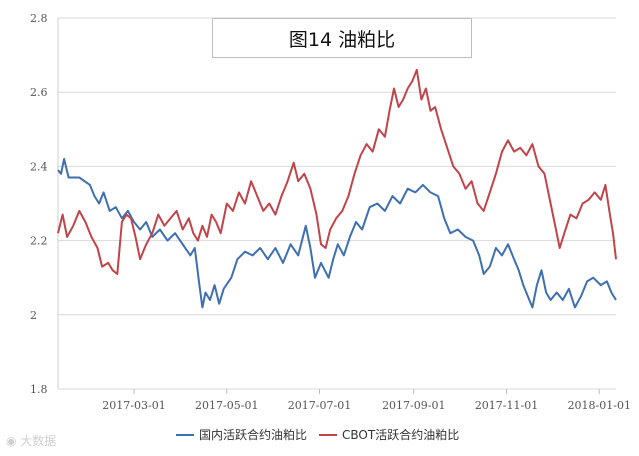 The width and height of the screenshot is (639, 456). What do you see at coordinates (38, 441) in the screenshot?
I see `watermark-text: 大数据` at bounding box center [38, 441].